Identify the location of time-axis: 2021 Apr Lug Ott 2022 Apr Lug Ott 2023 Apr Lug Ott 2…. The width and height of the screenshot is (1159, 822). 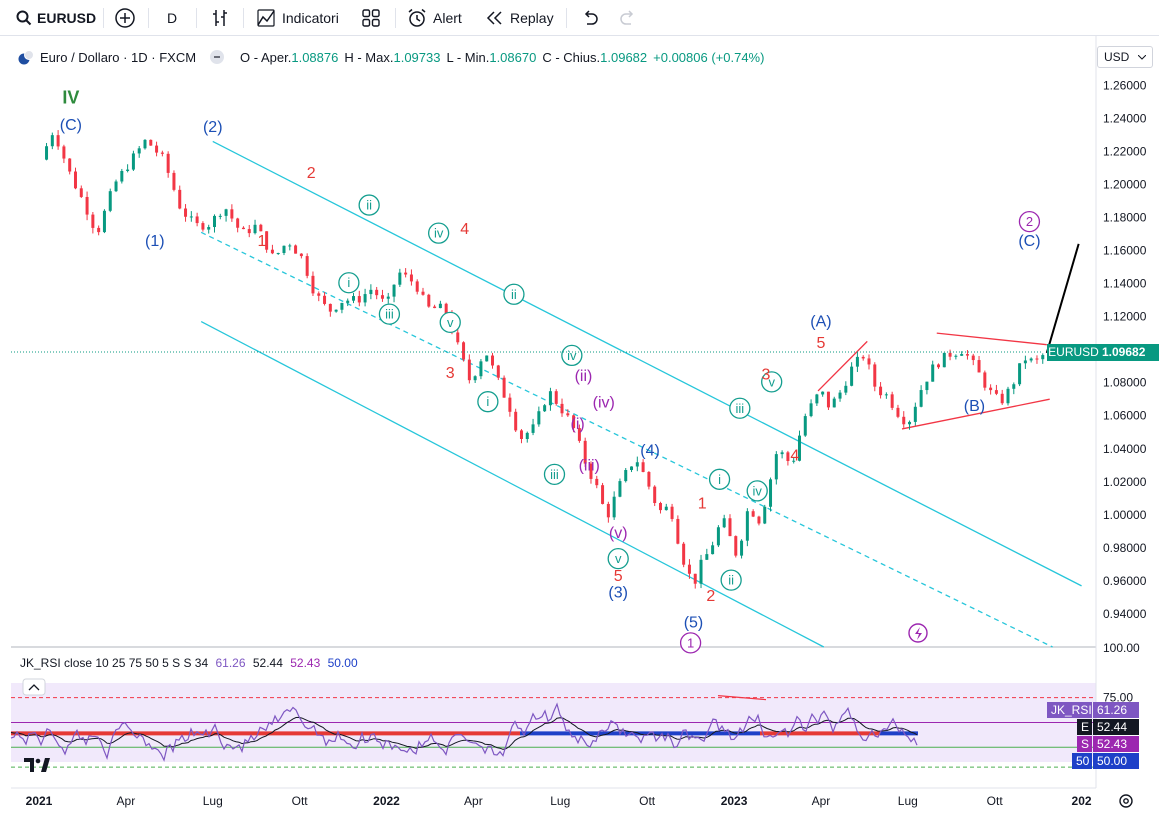
(559, 801).